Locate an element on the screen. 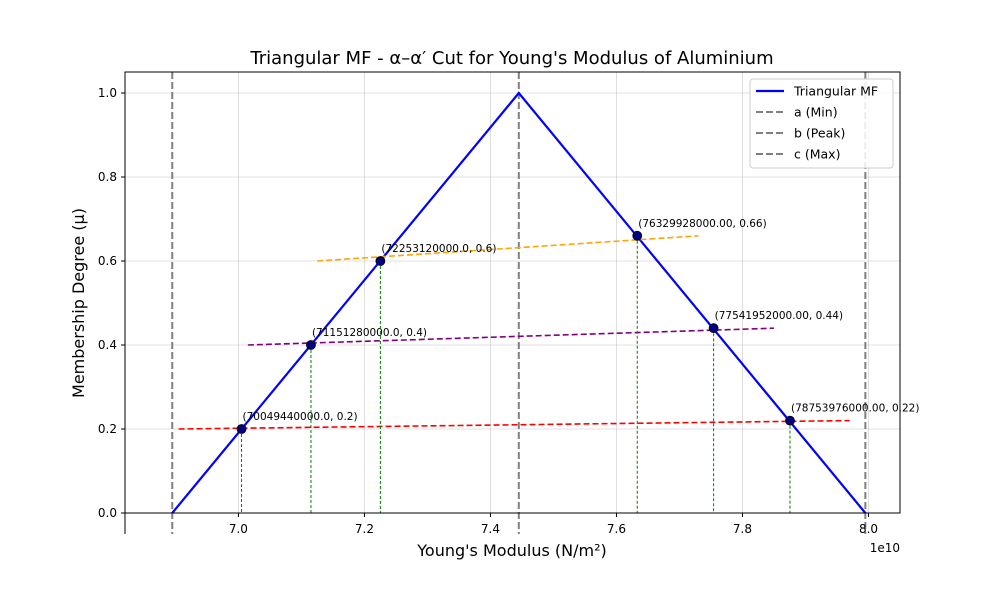 Image resolution: width=1000 pixels, height=605 pixels. y-tick-label: 1.0 is located at coordinates (107, 93).